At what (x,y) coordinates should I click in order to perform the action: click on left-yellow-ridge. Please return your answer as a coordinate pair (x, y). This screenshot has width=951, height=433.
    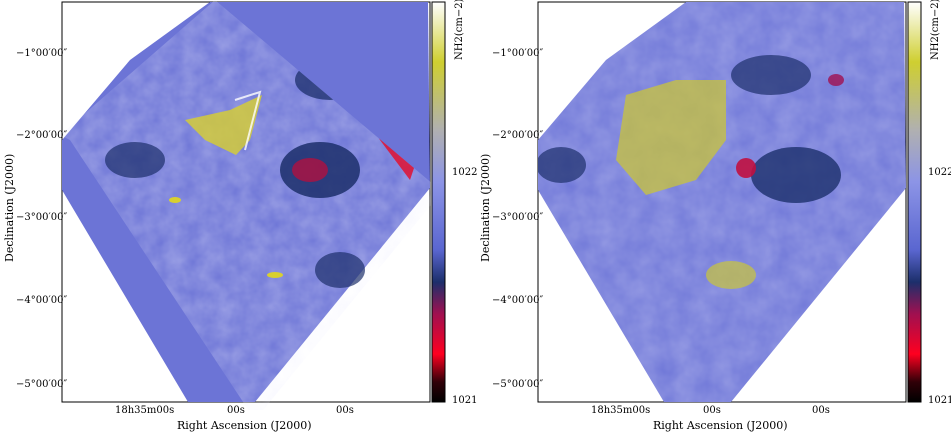
    Looking at the image, I should click on (223, 125).